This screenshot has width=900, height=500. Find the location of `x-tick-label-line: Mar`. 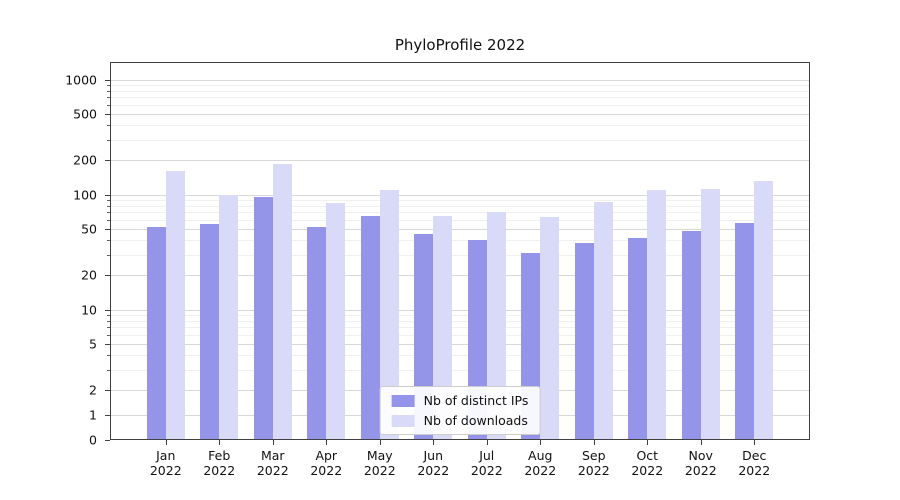

x-tick-label-line: Mar is located at coordinates (272, 455).